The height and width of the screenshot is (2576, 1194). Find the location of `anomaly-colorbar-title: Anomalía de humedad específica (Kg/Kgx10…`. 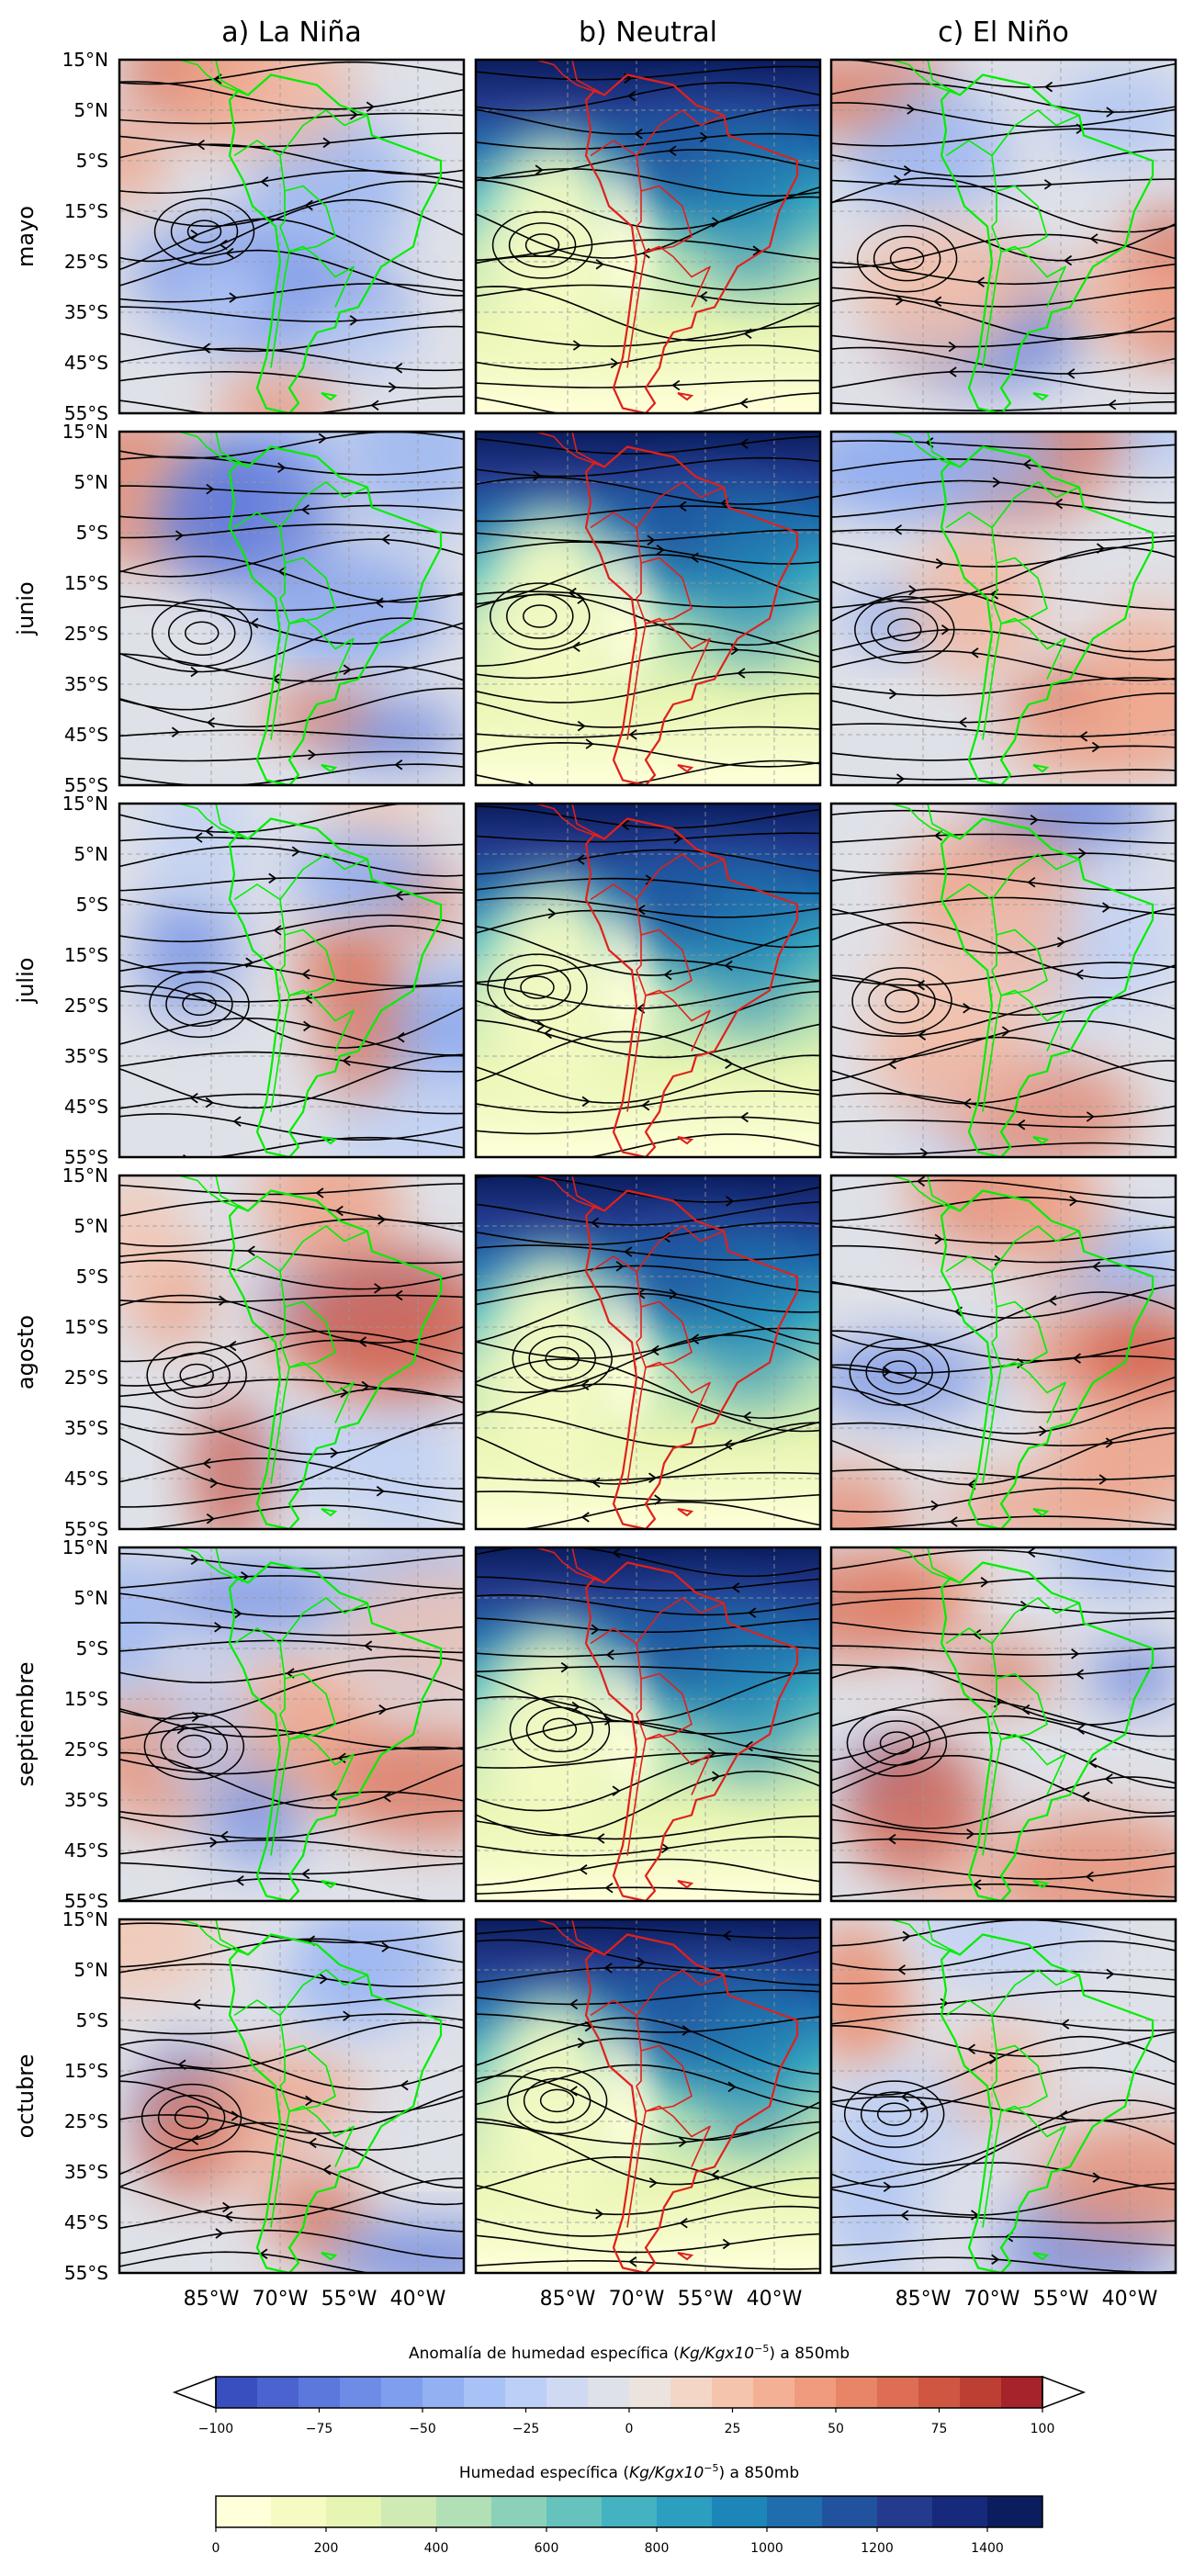

anomaly-colorbar-title: Anomalía de humedad específica (Kg/Kgx10… is located at coordinates (629, 2353).